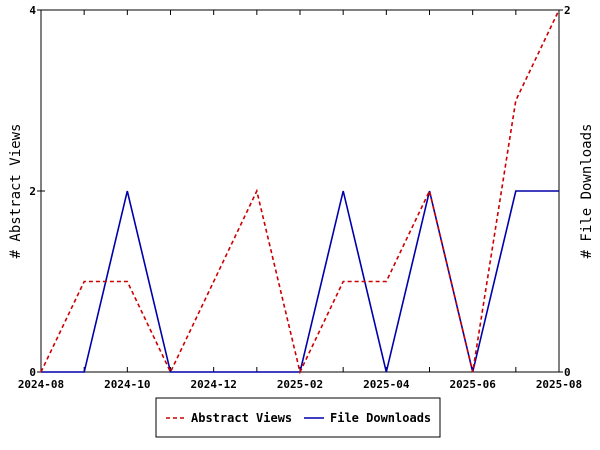  Describe the element at coordinates (16, 191) in the screenshot. I see `y-axis-left-title: # Abstract Views` at that location.